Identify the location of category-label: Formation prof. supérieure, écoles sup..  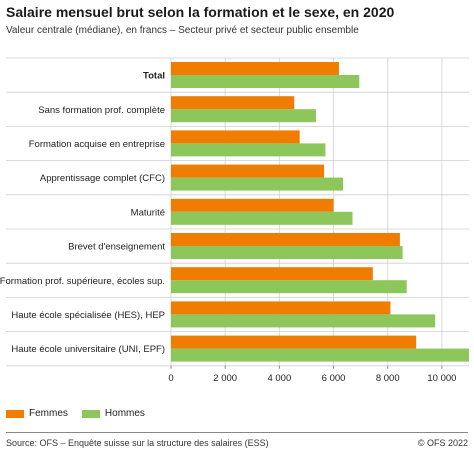
(82, 281).